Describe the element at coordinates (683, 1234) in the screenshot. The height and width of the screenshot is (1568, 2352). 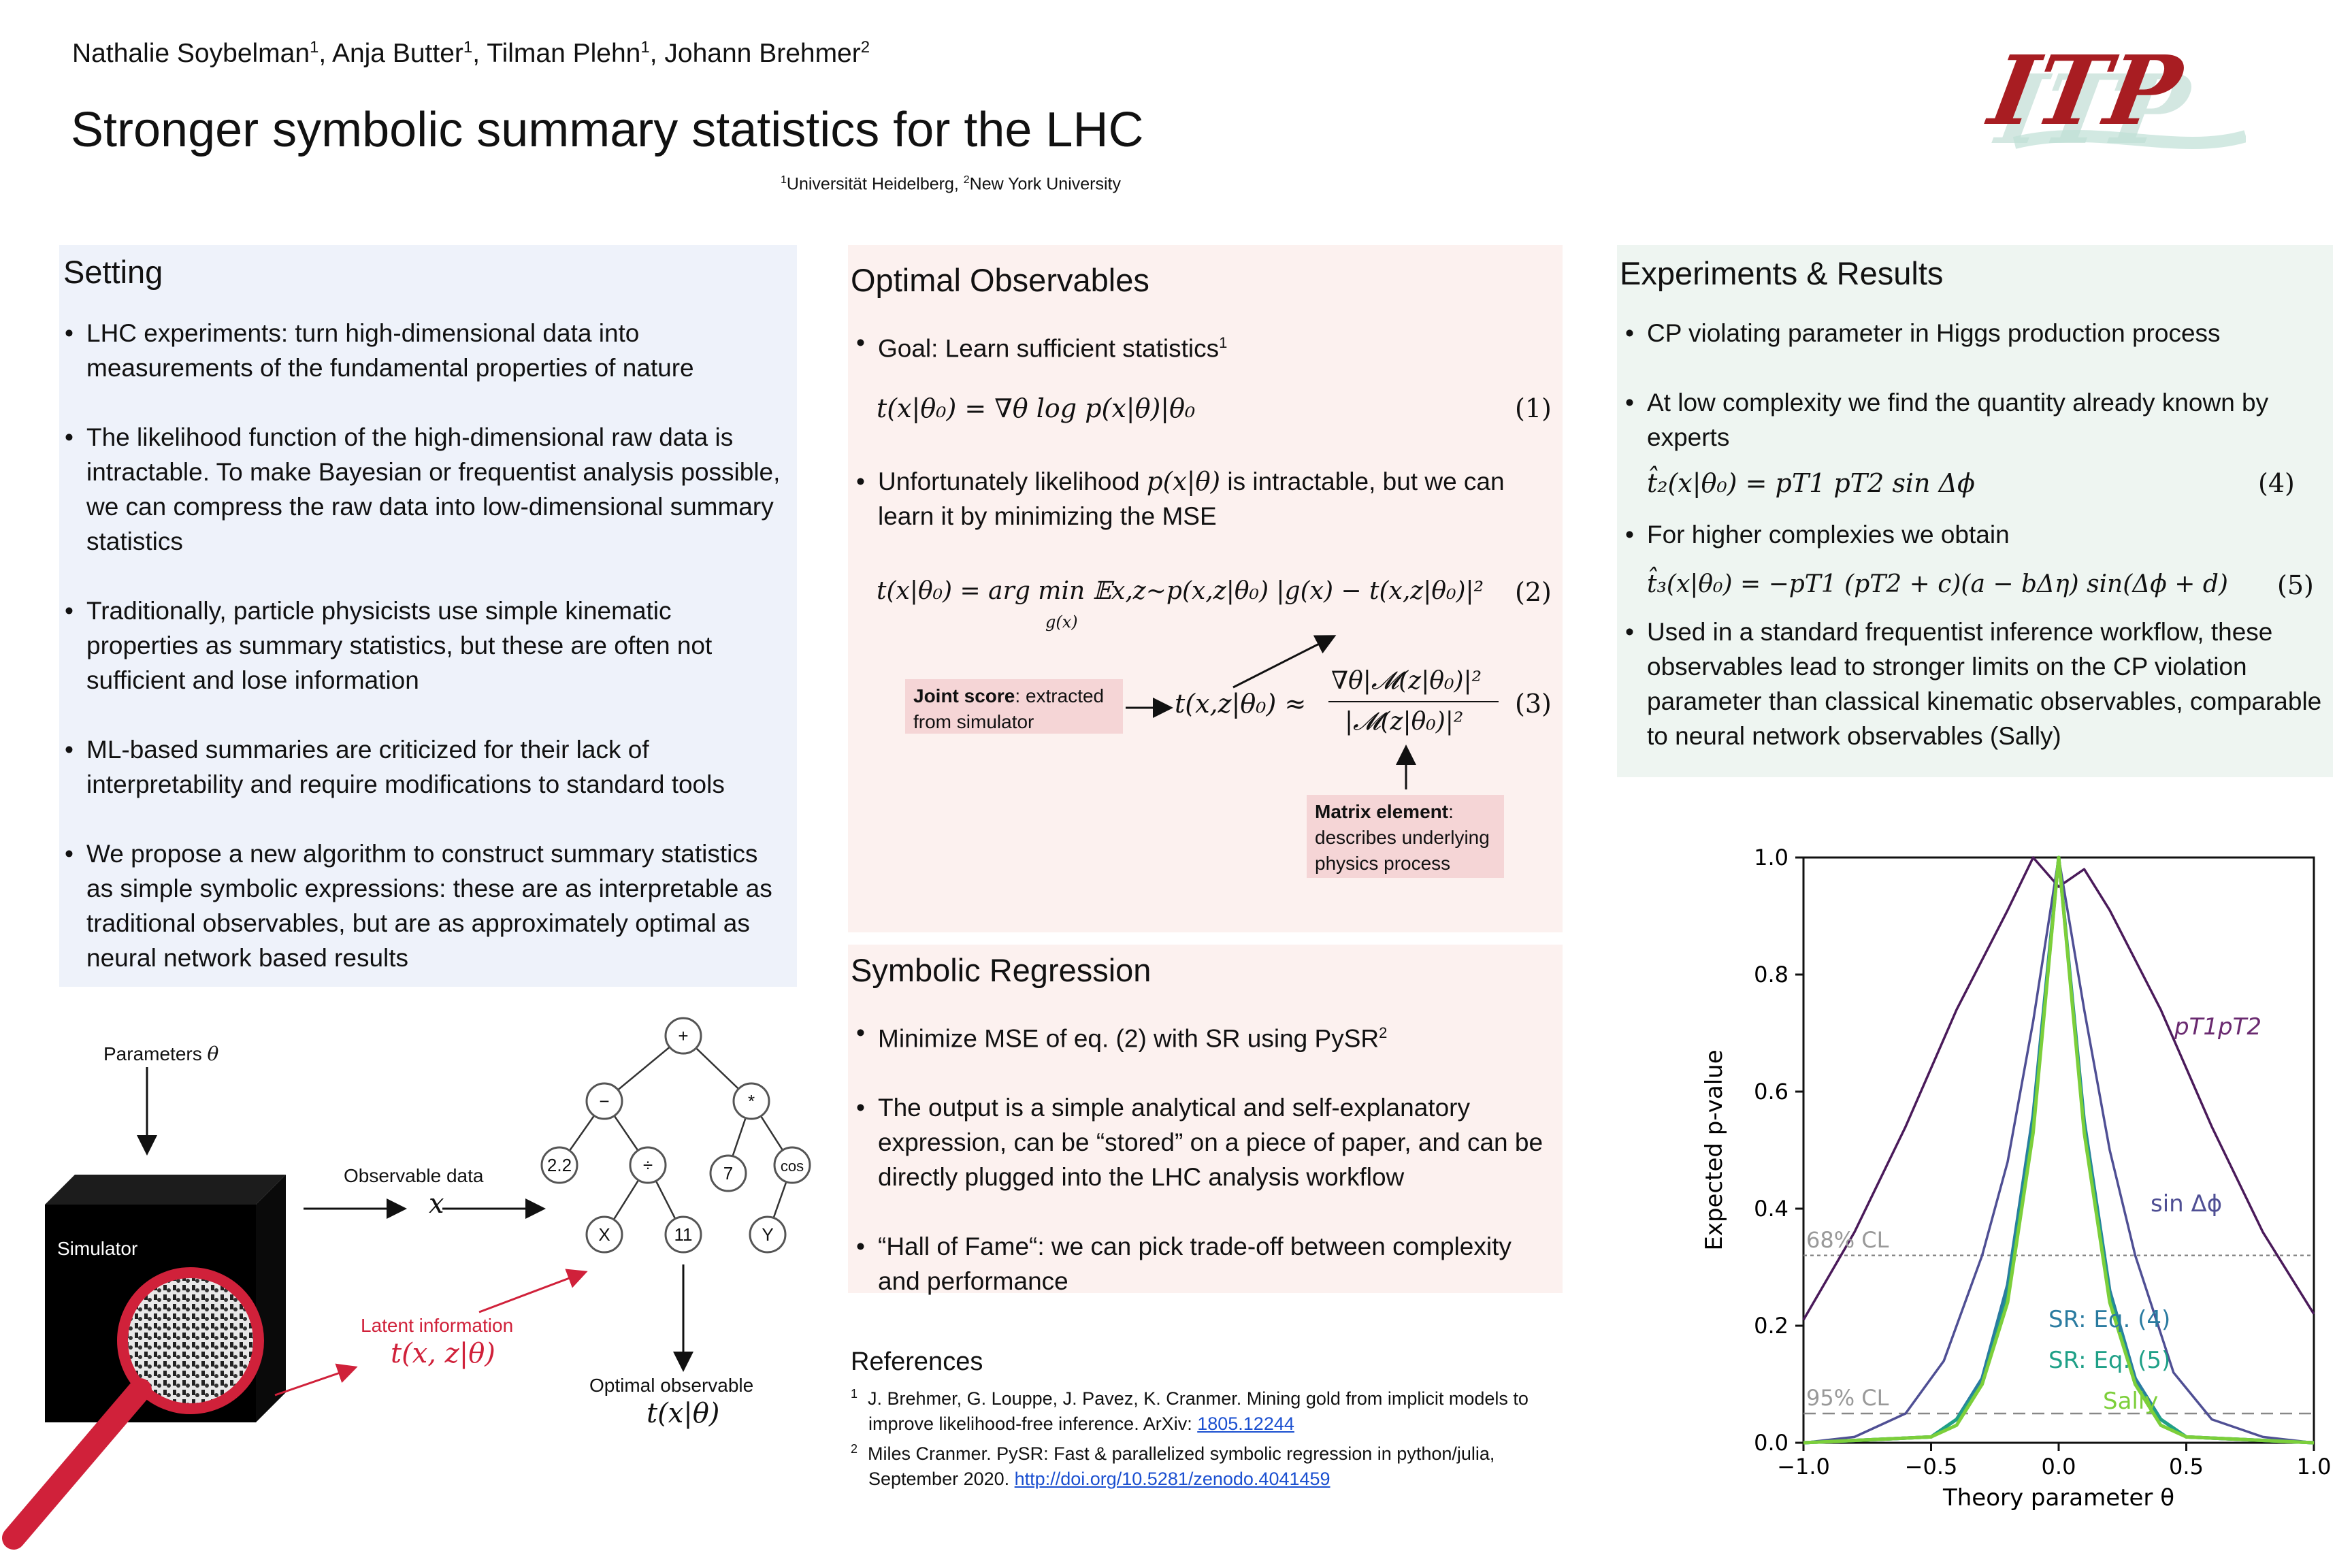
I see `tree-node-label: 11` at that location.